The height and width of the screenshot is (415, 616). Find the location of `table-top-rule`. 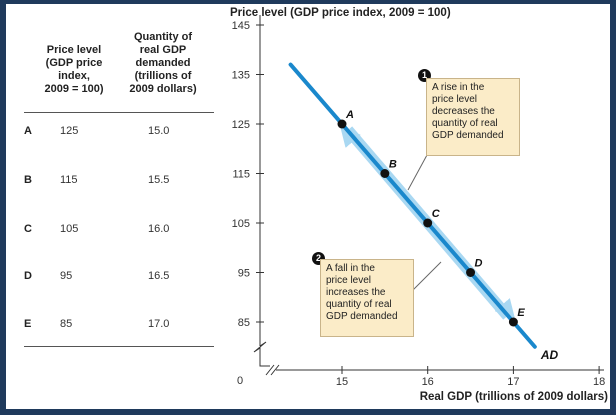

table-top-rule is located at coordinates (119, 112).